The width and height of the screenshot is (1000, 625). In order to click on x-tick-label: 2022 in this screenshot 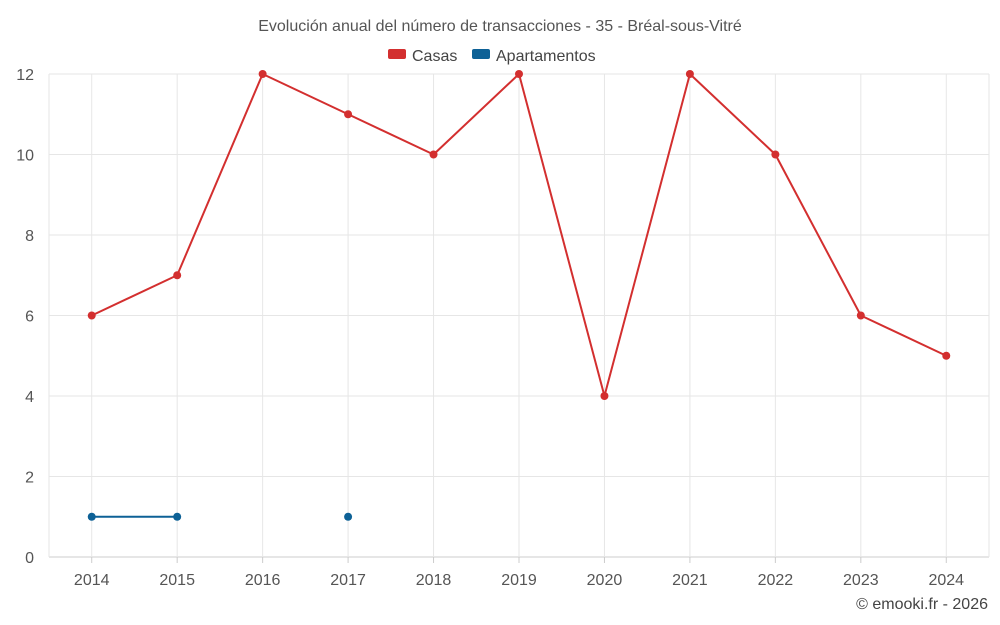, I will do `click(776, 580)`.